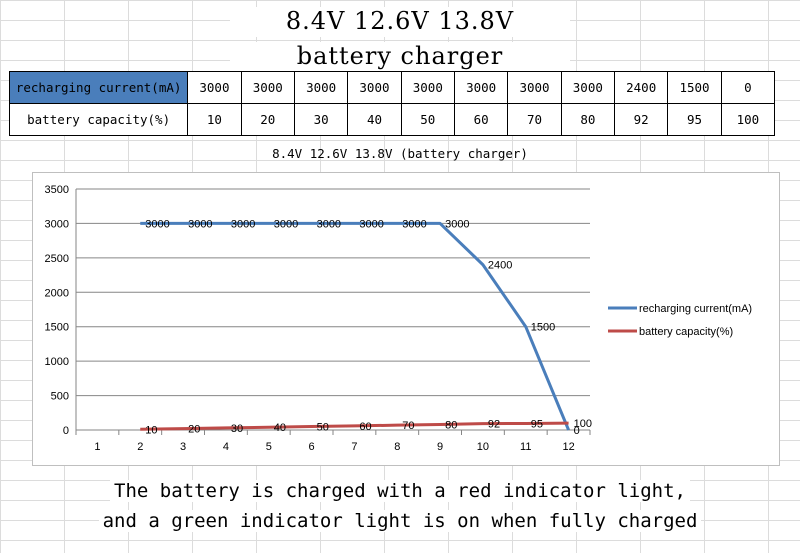 This screenshot has height=553, width=800. I want to click on data-label: 50, so click(323, 428).